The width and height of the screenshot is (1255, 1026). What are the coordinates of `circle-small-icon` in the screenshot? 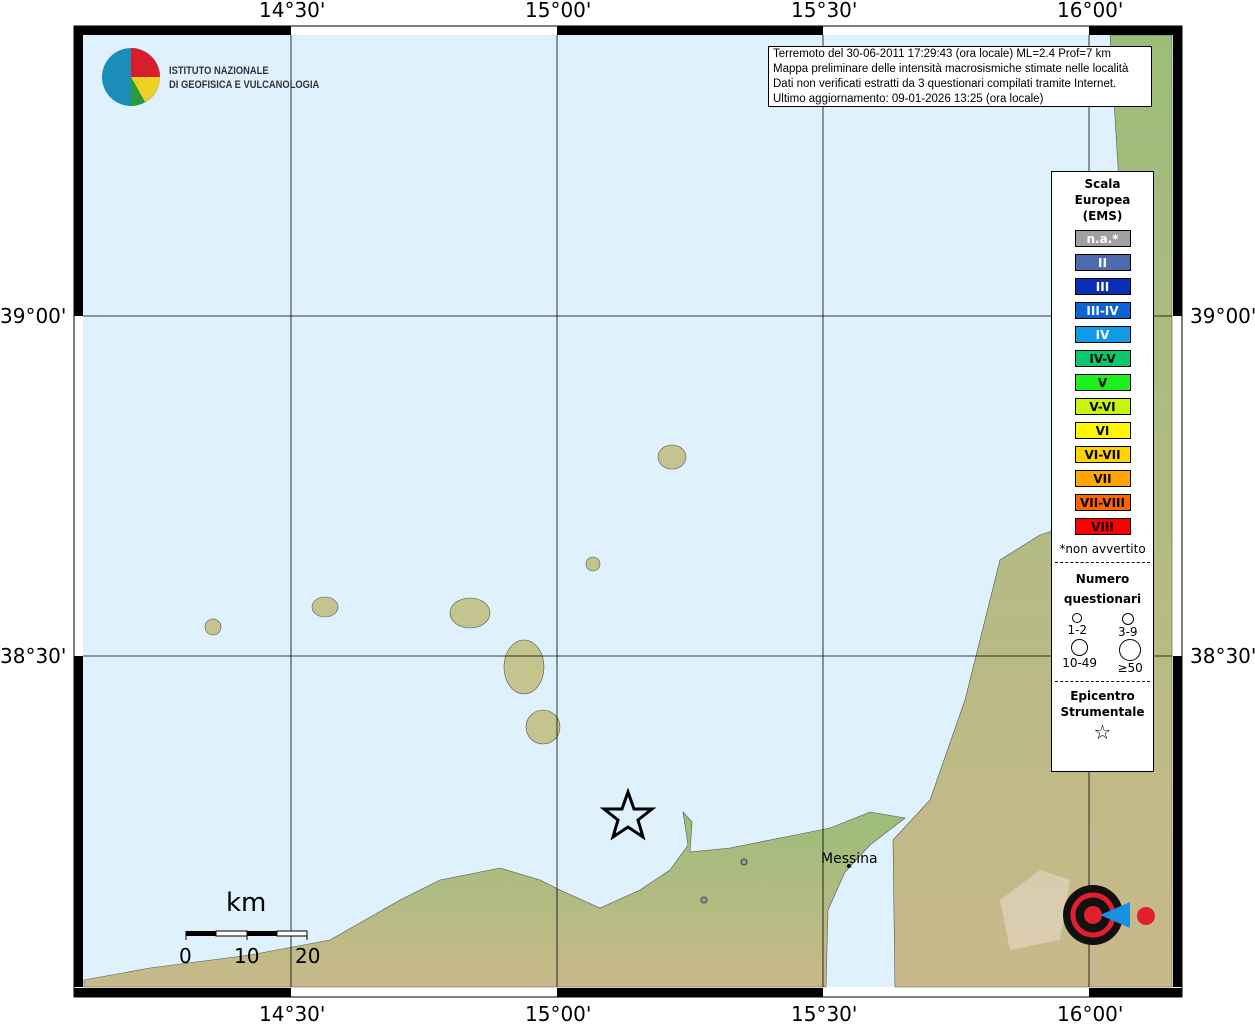 It's located at (1077, 618).